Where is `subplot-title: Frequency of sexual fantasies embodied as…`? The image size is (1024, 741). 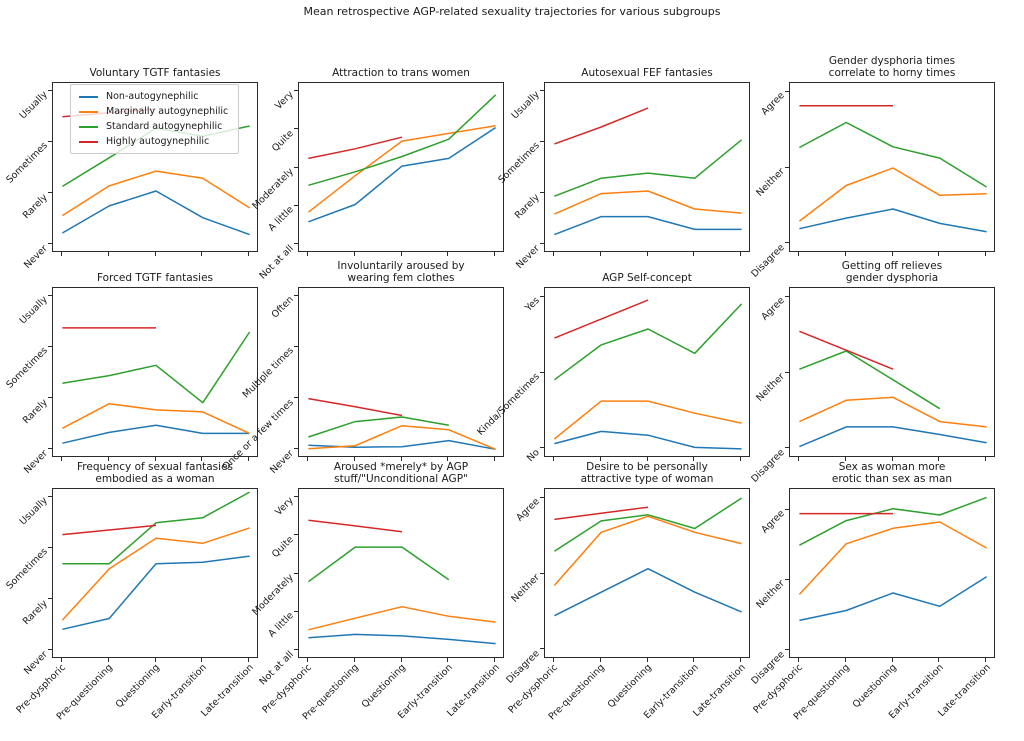 subplot-title: Frequency of sexual fantasies embodied as… is located at coordinates (155, 473).